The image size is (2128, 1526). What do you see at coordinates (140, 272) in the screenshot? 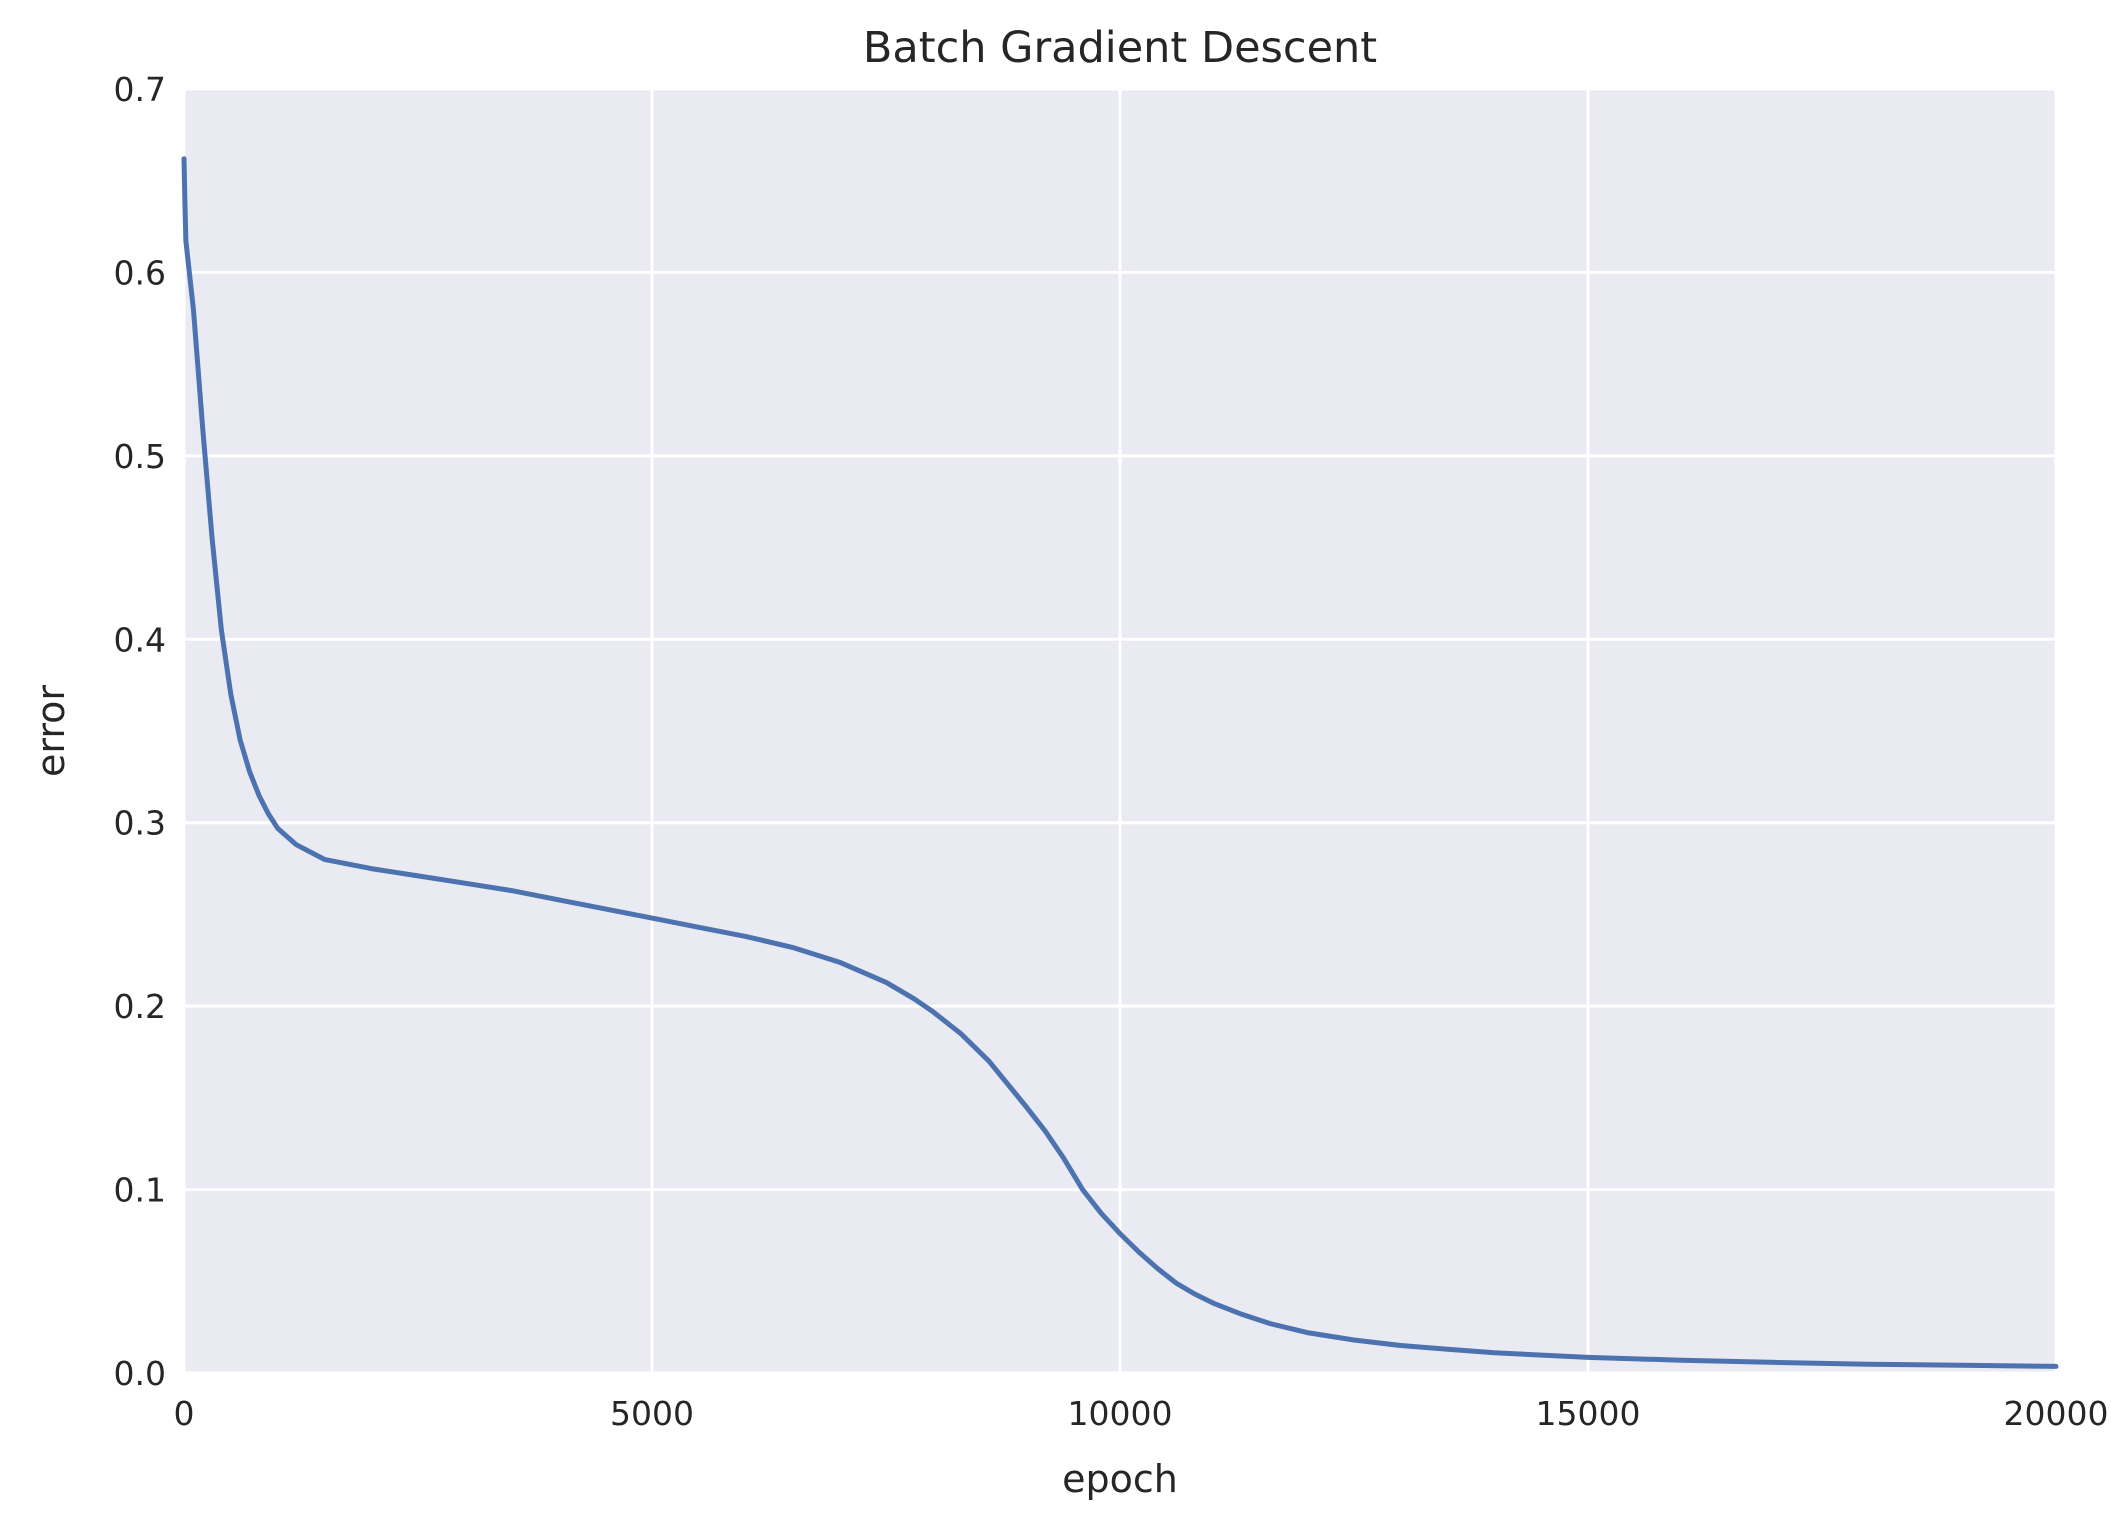
I see `y-tick-label: 0.6` at bounding box center [140, 272].